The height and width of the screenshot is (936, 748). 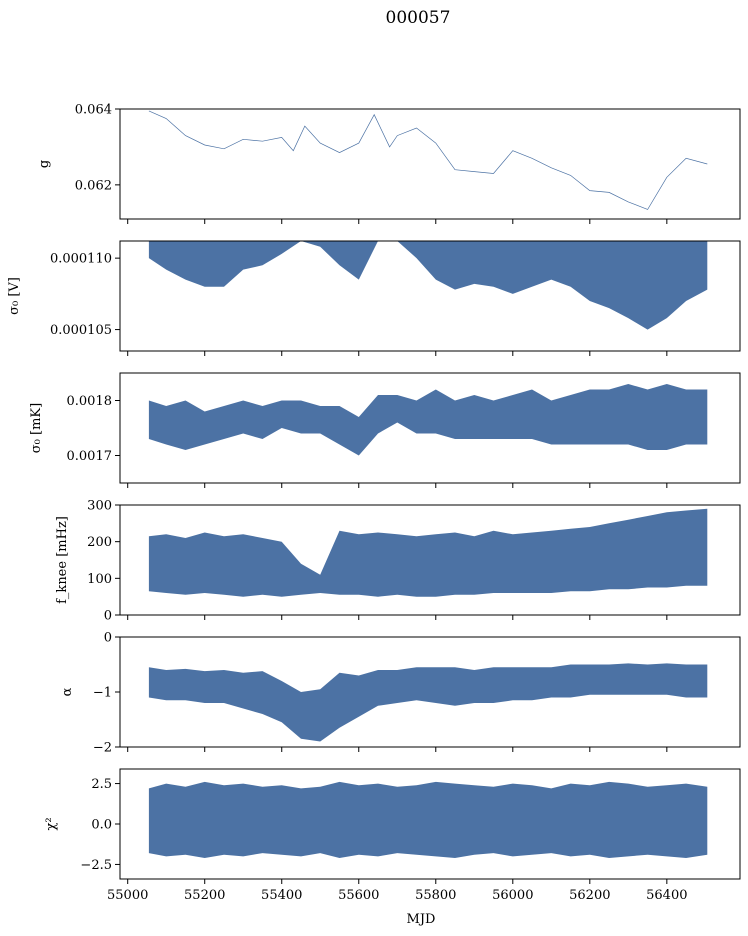 What do you see at coordinates (358, 895) in the screenshot?
I see `x-tick-label: 55600` at bounding box center [358, 895].